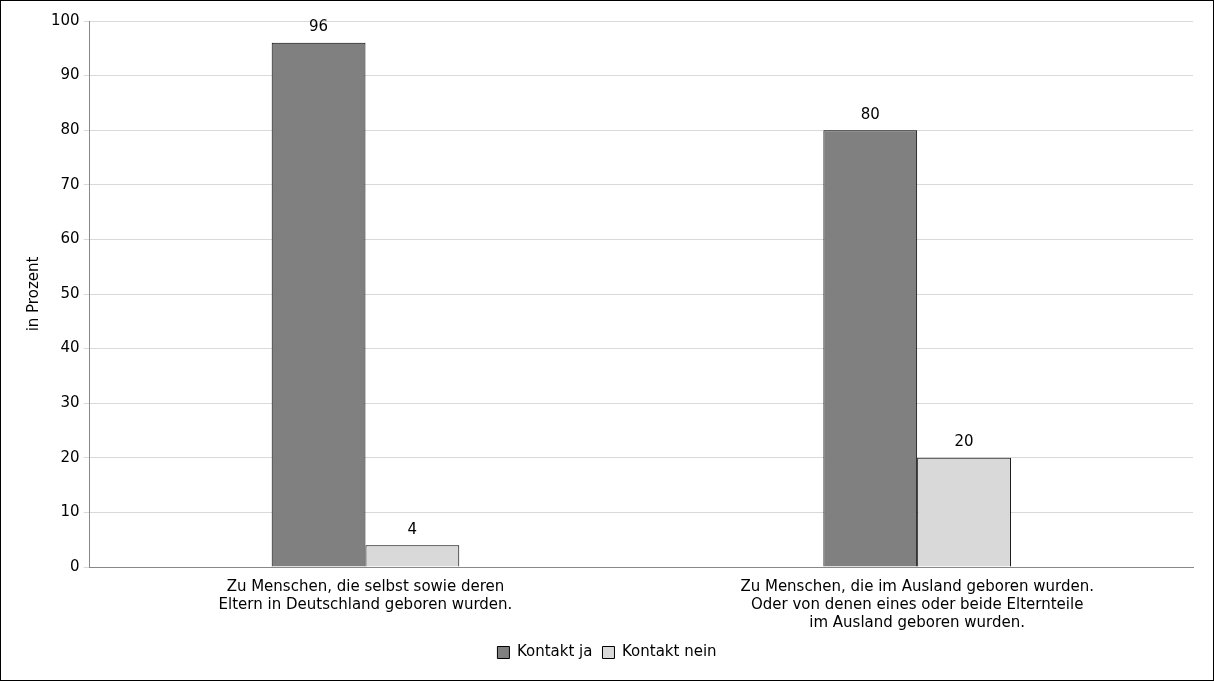 This screenshot has width=1214, height=681. I want to click on x-tick-label: Zu Menschen, die im Ausland geboren wurden. Oder von denen eines oder beide Elternteile im Ausland geboren wurden., so click(917, 603).